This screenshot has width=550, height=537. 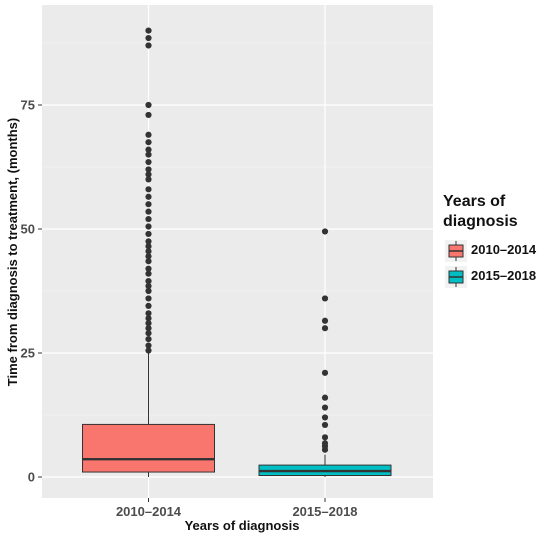 What do you see at coordinates (28, 105) in the screenshot?
I see `y-tick-label: 75` at bounding box center [28, 105].